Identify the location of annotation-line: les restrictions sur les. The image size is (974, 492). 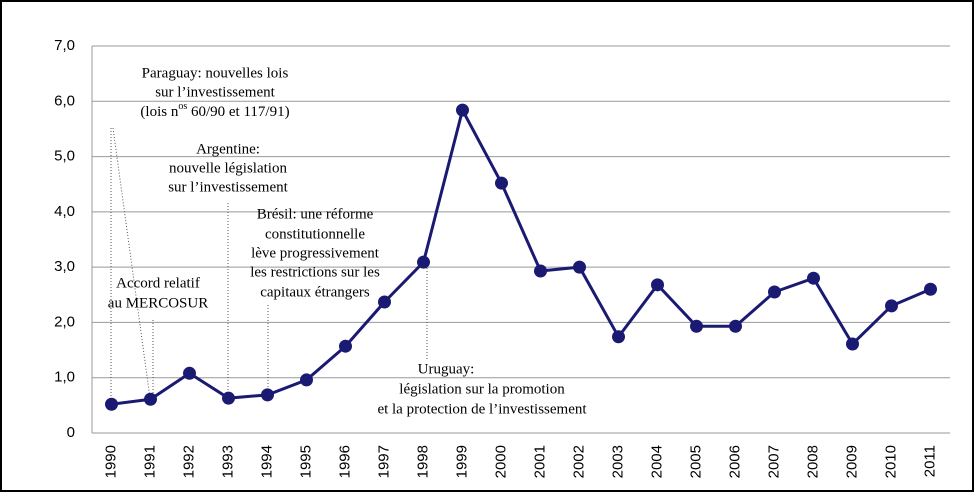
(315, 272).